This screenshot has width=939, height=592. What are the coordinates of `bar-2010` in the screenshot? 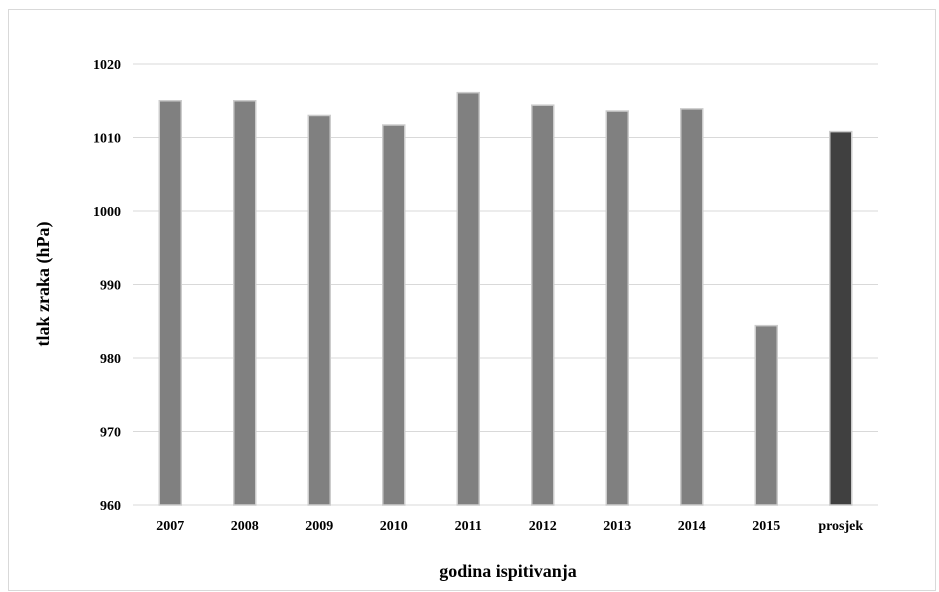 It's located at (394, 315).